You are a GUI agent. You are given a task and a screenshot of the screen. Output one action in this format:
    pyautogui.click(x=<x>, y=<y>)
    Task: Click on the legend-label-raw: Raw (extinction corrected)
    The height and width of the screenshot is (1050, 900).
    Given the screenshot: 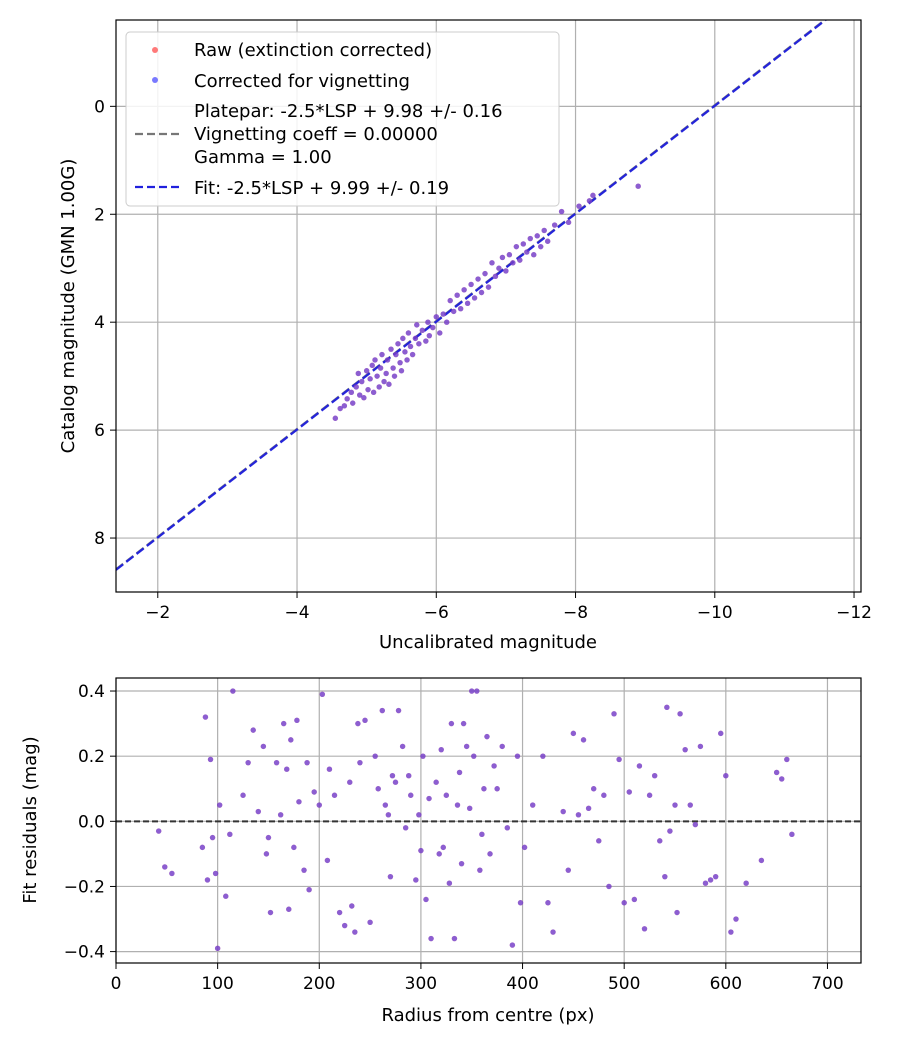 What is the action you would take?
    pyautogui.click(x=313, y=50)
    